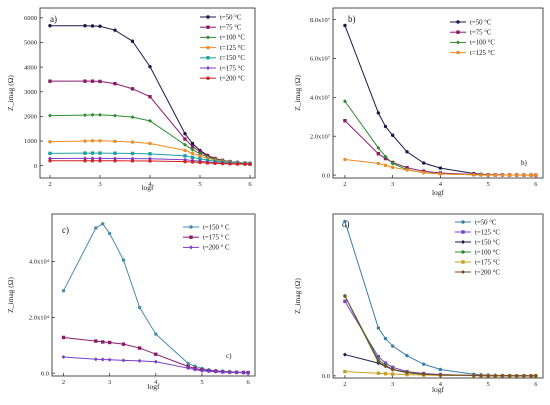 The width and height of the screenshot is (550, 405). I want to click on legend-entry: t=125 °C, so click(482, 53).